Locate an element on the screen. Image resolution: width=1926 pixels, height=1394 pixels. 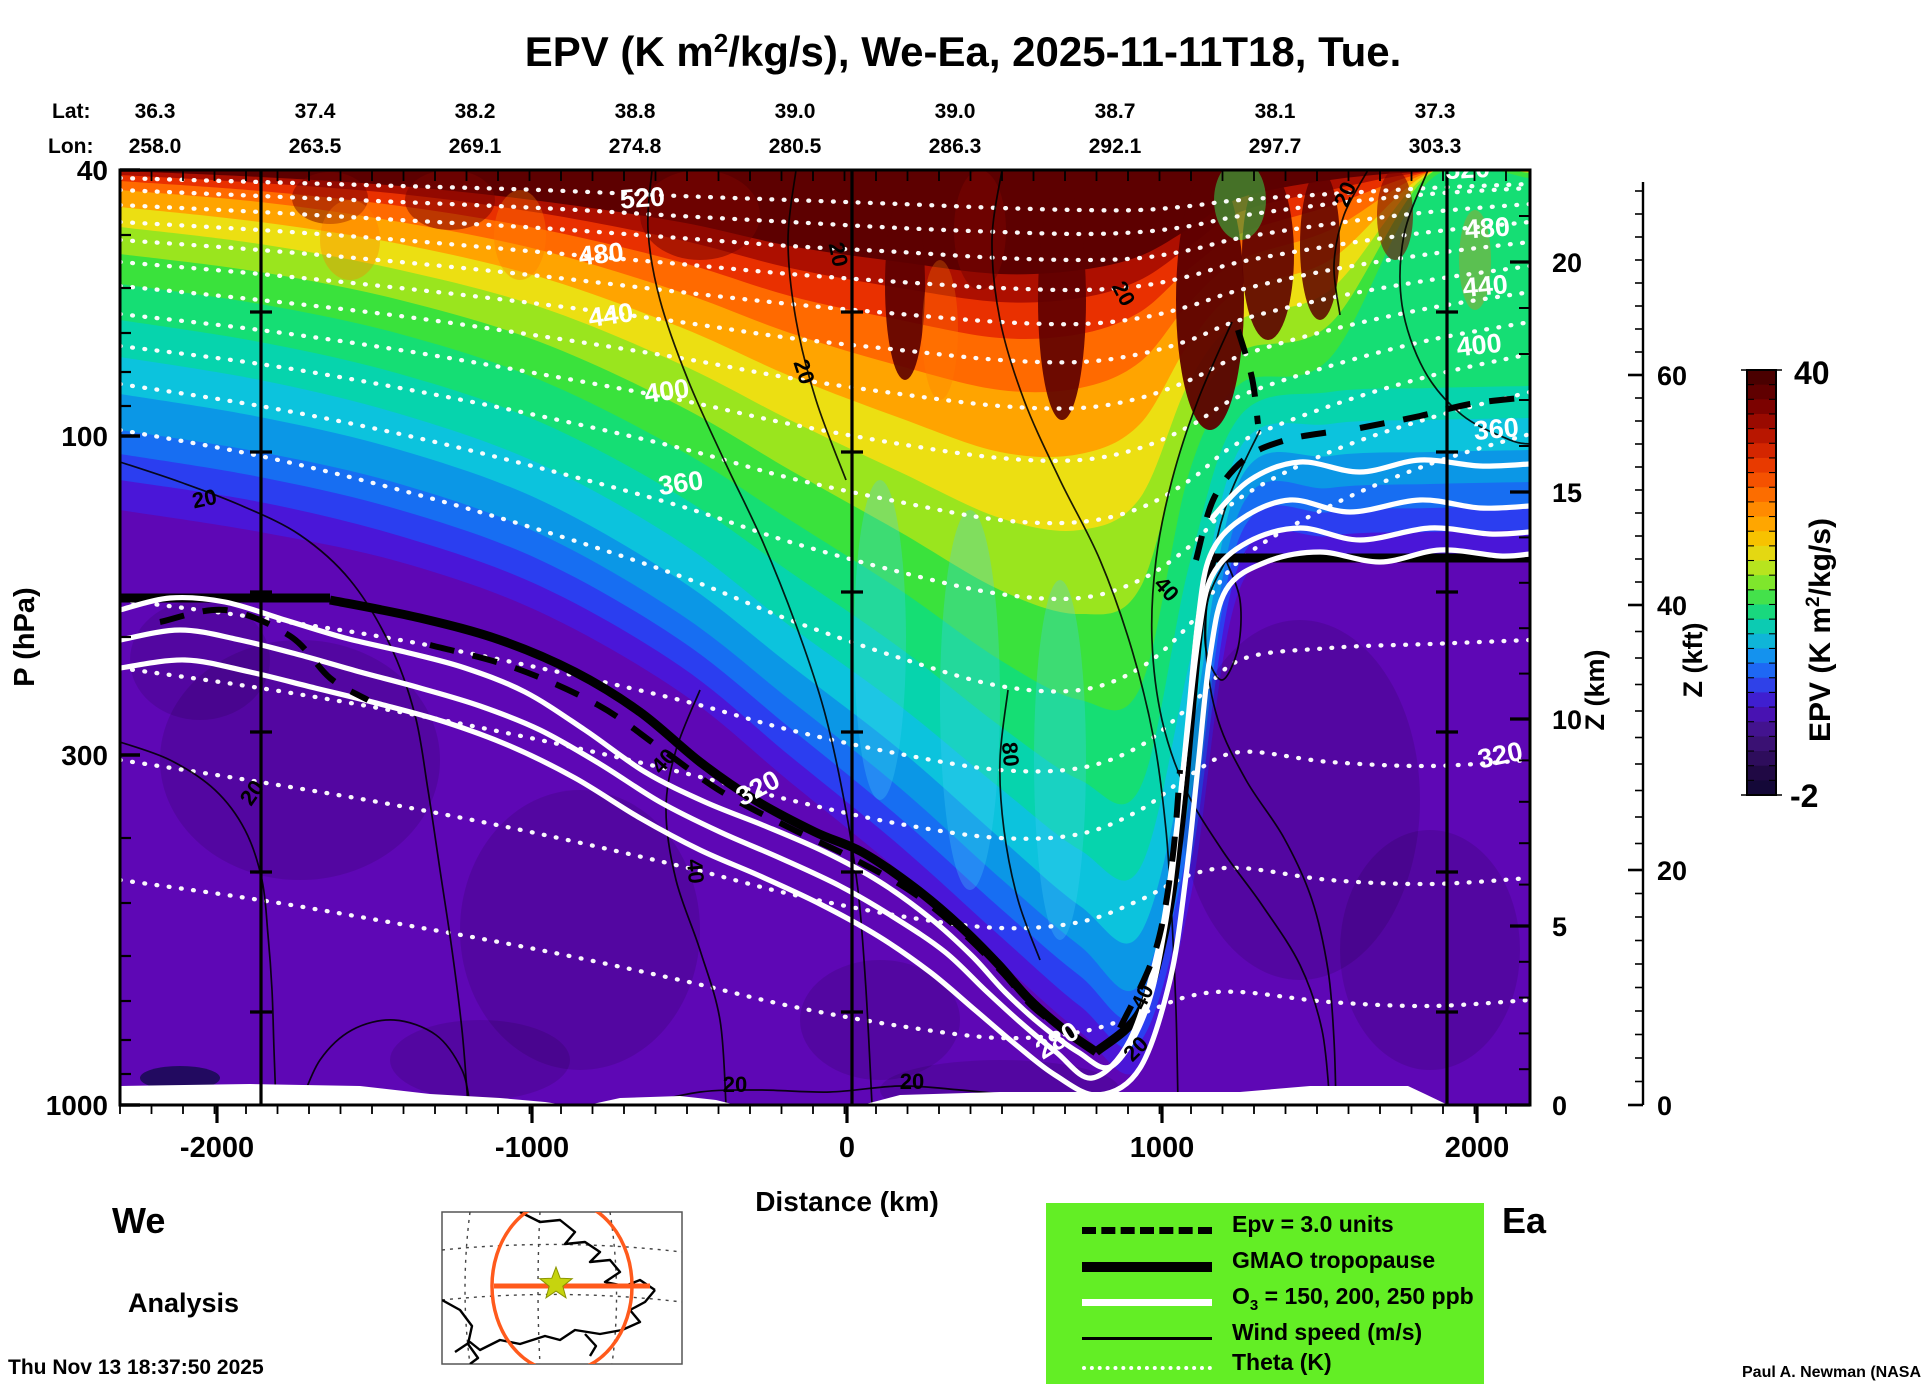
lon-value: 303.3 is located at coordinates (1435, 146).